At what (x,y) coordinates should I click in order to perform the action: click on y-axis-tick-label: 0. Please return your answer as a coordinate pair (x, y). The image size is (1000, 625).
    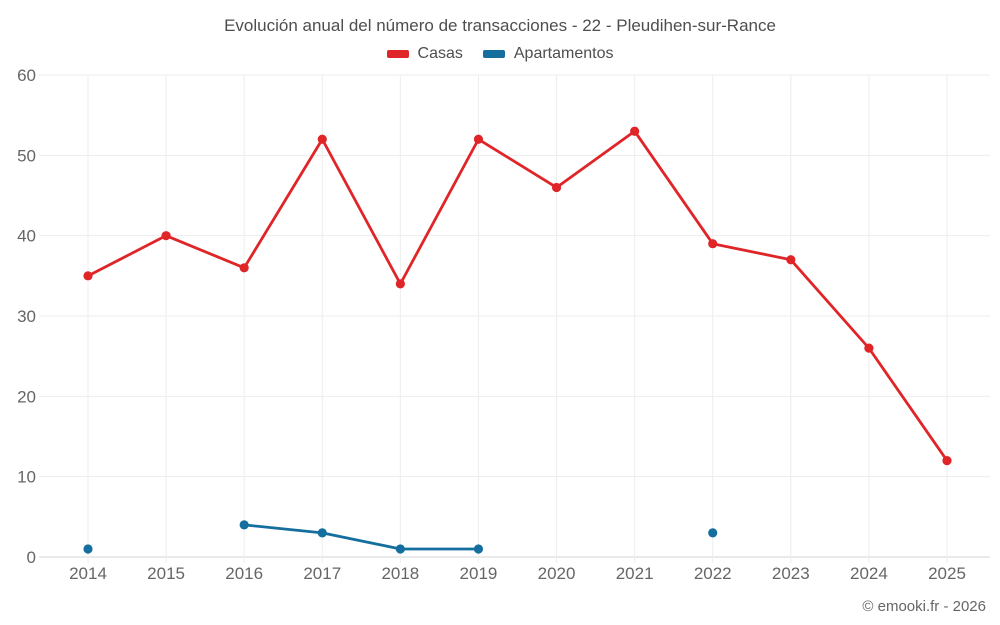
    Looking at the image, I should click on (31, 557).